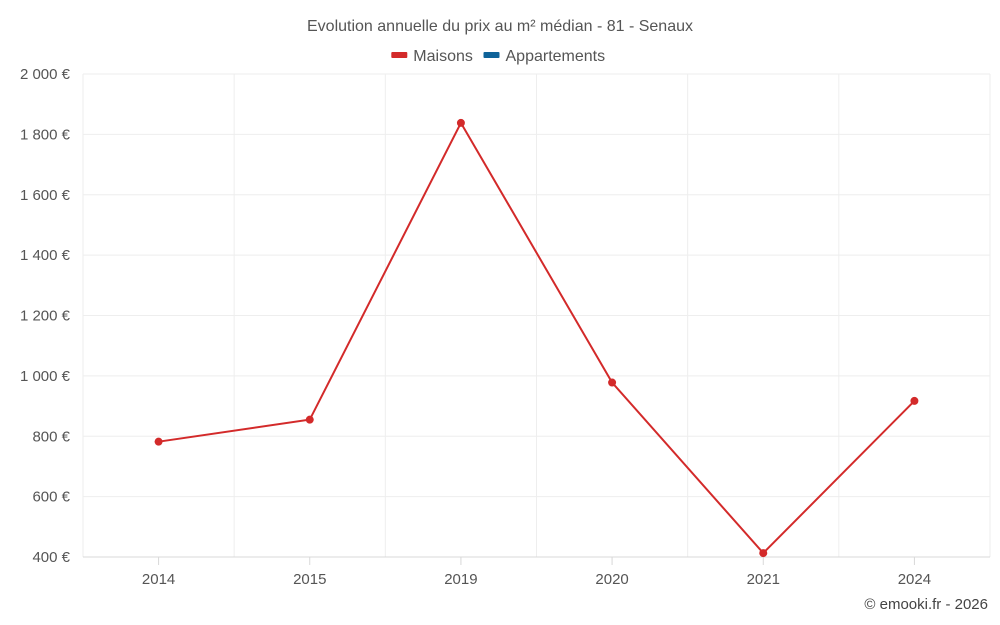  What do you see at coordinates (45, 376) in the screenshot?
I see `y-tick-label: 1 000 €` at bounding box center [45, 376].